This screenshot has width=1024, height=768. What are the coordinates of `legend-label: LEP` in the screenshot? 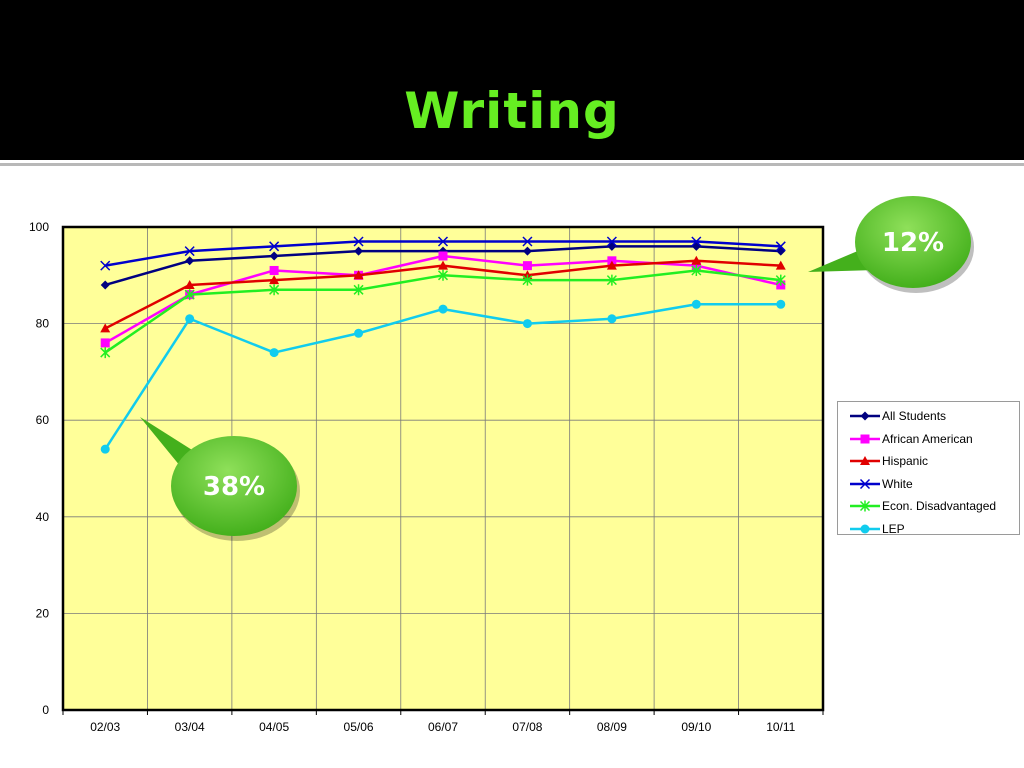 It's located at (893, 528).